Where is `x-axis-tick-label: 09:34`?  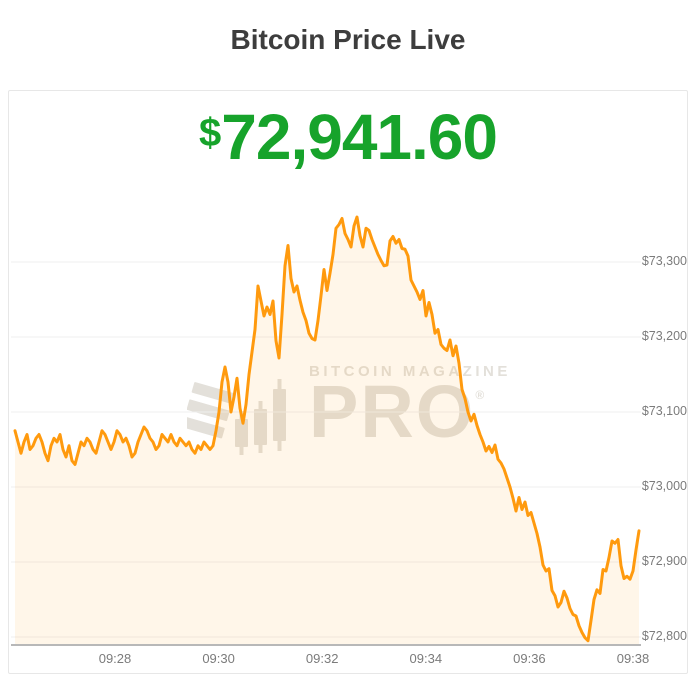 x-axis-tick-label: 09:34 is located at coordinates (426, 658).